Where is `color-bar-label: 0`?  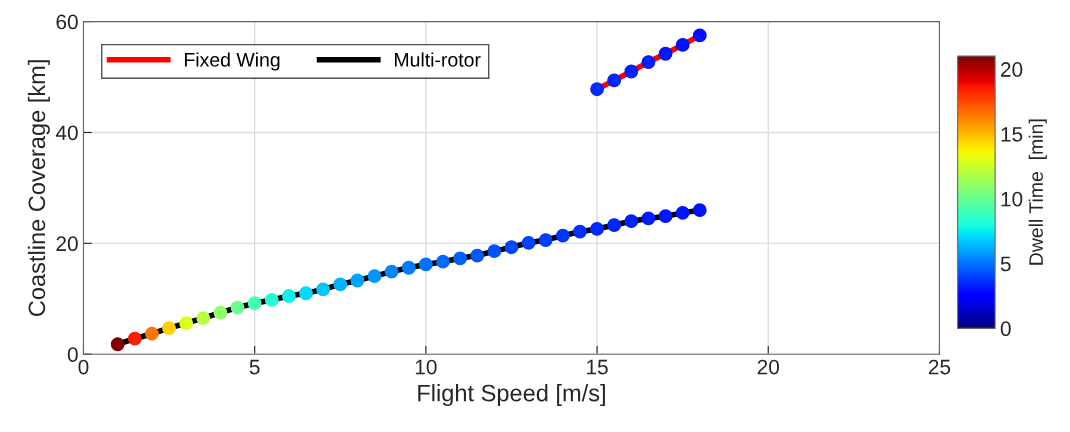 color-bar-label: 0 is located at coordinates (1005, 329).